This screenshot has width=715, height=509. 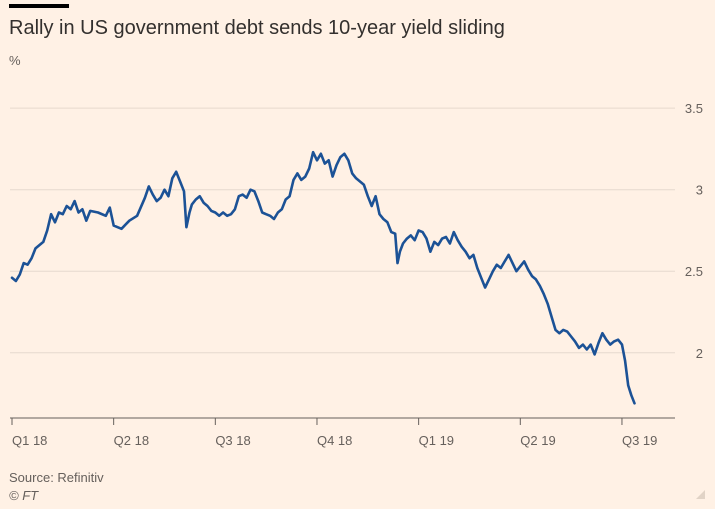 What do you see at coordinates (639, 440) in the screenshot?
I see `x-tick-label: Q3 19` at bounding box center [639, 440].